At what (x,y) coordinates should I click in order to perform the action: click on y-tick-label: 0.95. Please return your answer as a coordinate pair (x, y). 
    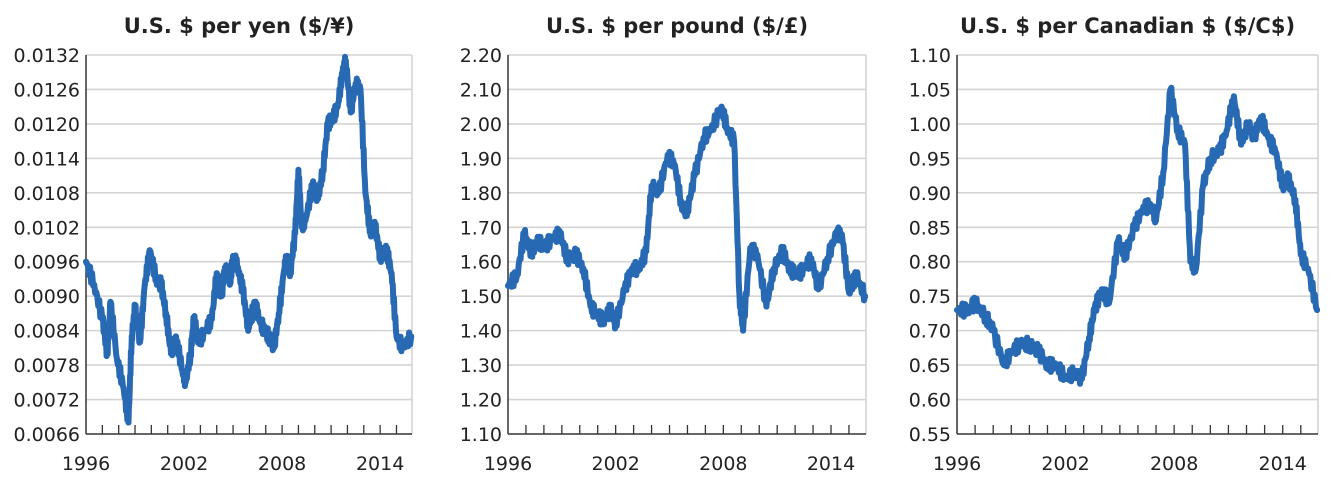
    Looking at the image, I should click on (930, 159).